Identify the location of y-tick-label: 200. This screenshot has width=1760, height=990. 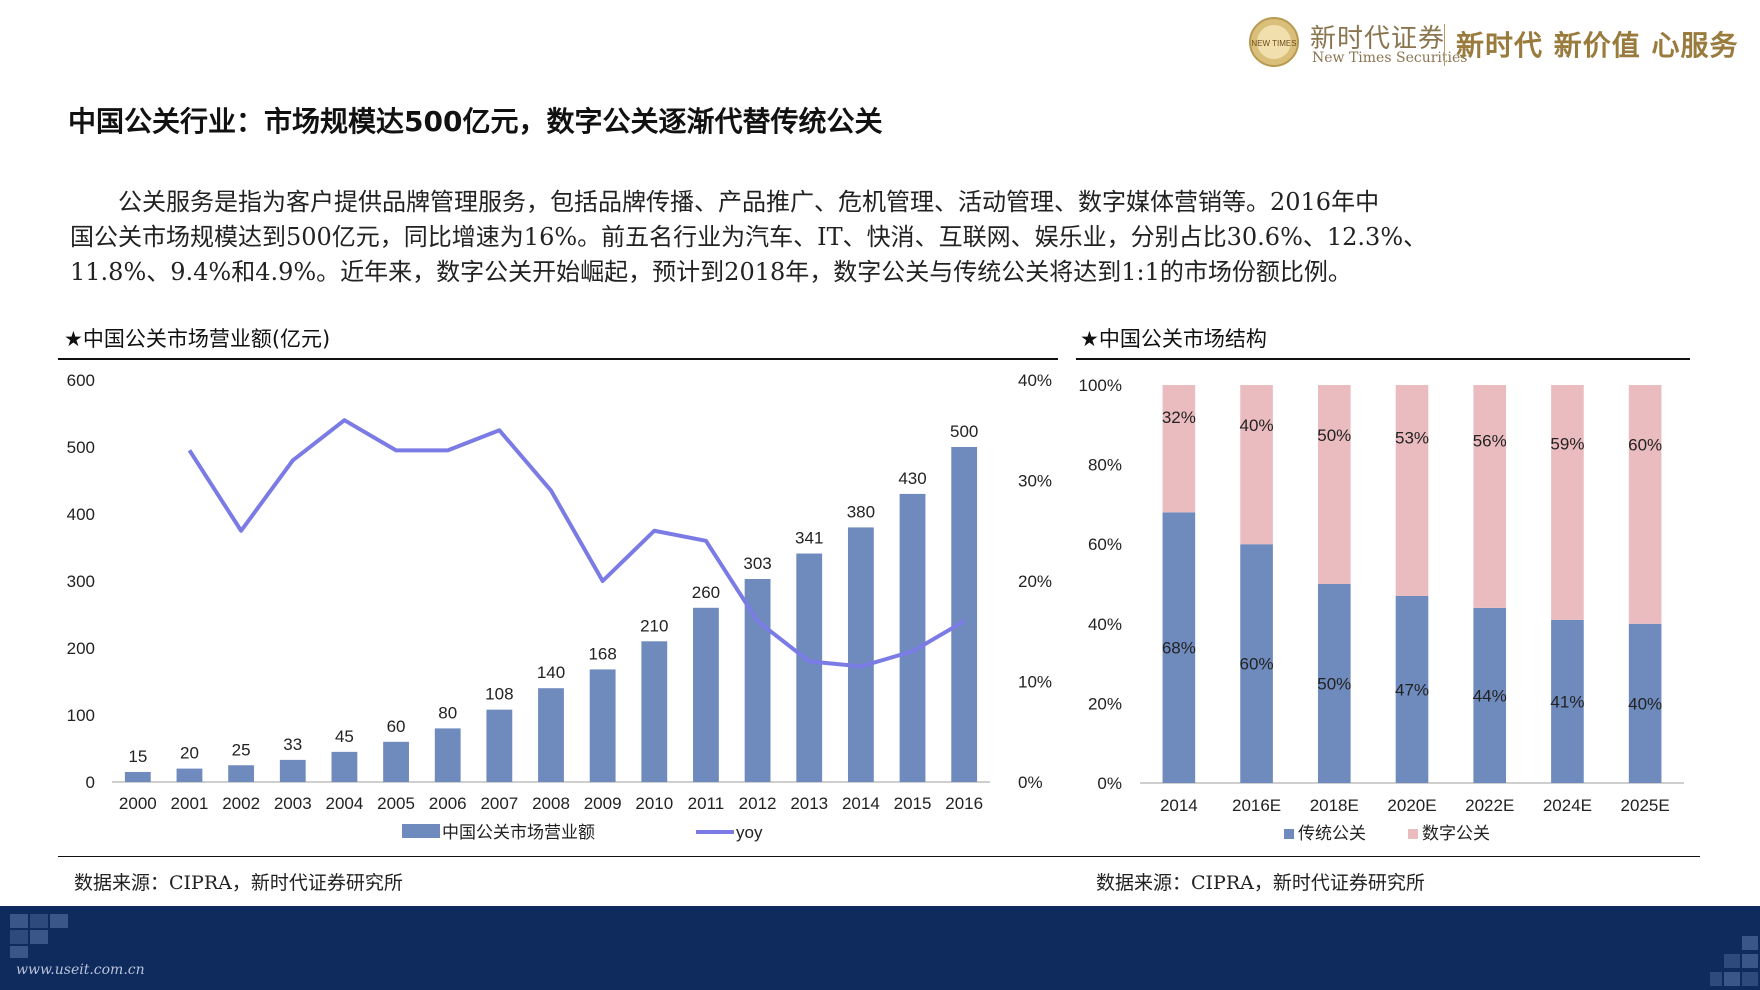
(81, 648).